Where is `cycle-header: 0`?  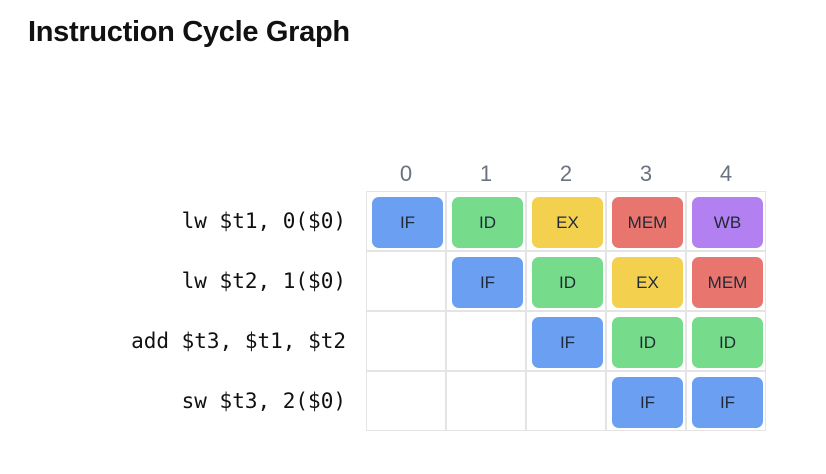
cycle-header: 0 is located at coordinates (406, 173).